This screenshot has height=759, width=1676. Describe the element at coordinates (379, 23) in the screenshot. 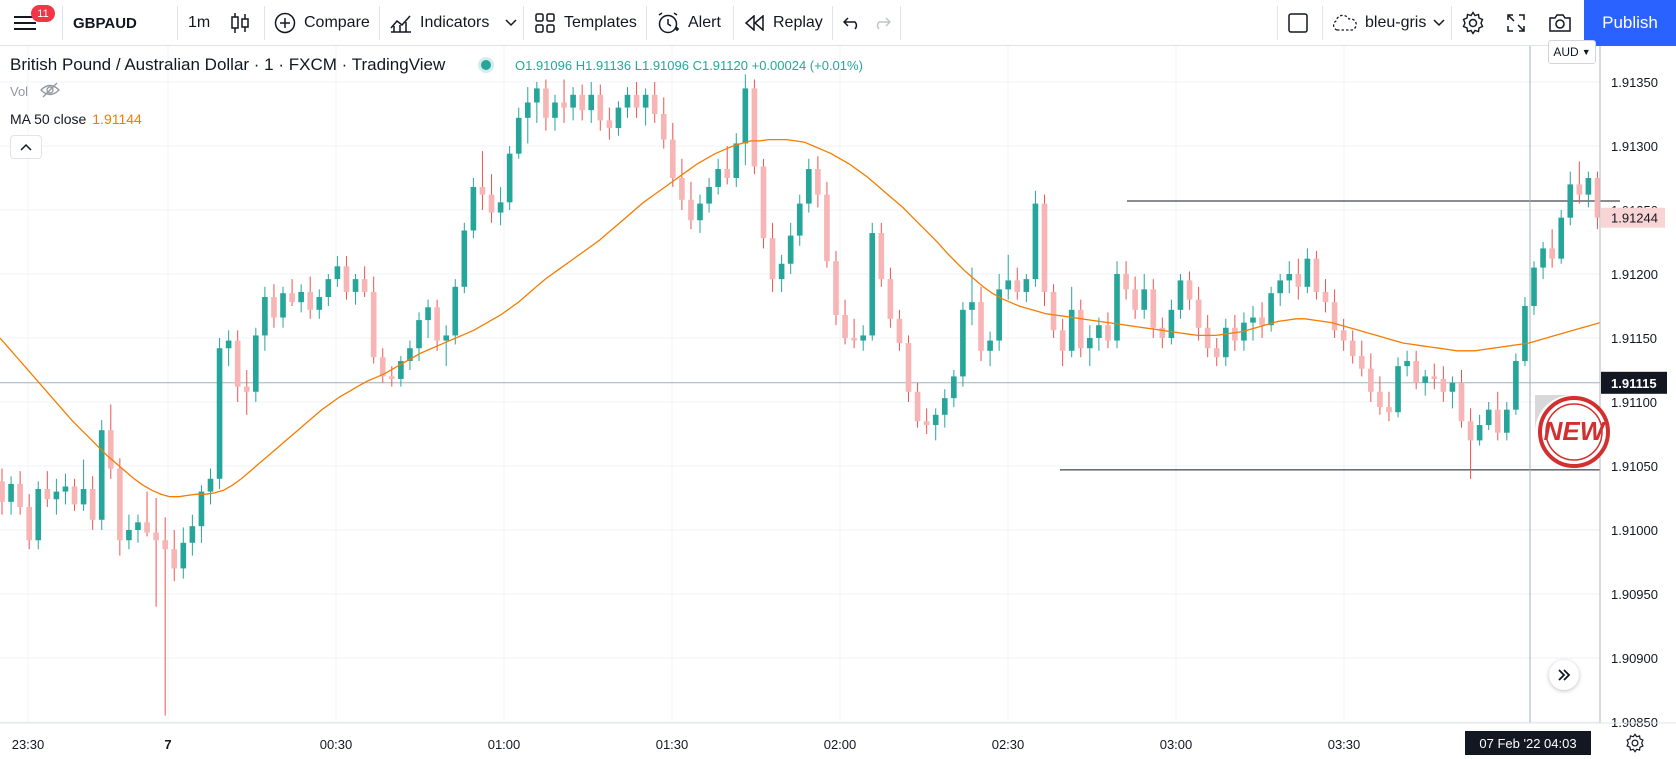

I see `divider` at that location.